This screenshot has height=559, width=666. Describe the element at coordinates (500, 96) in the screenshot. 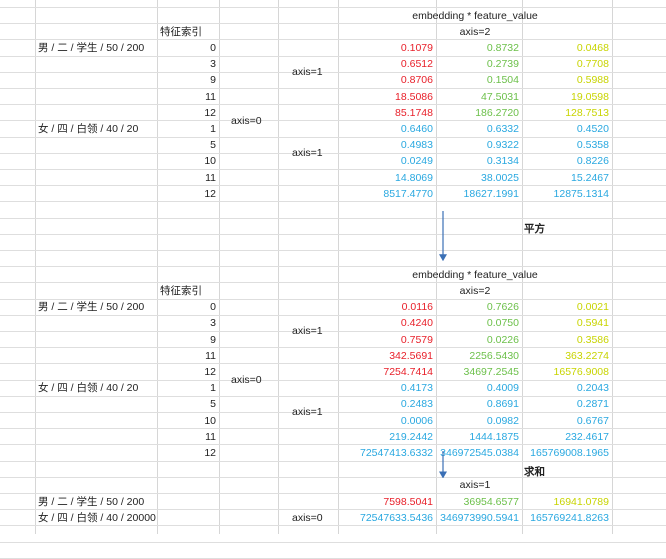

I see `value-cell: 47.5031` at that location.